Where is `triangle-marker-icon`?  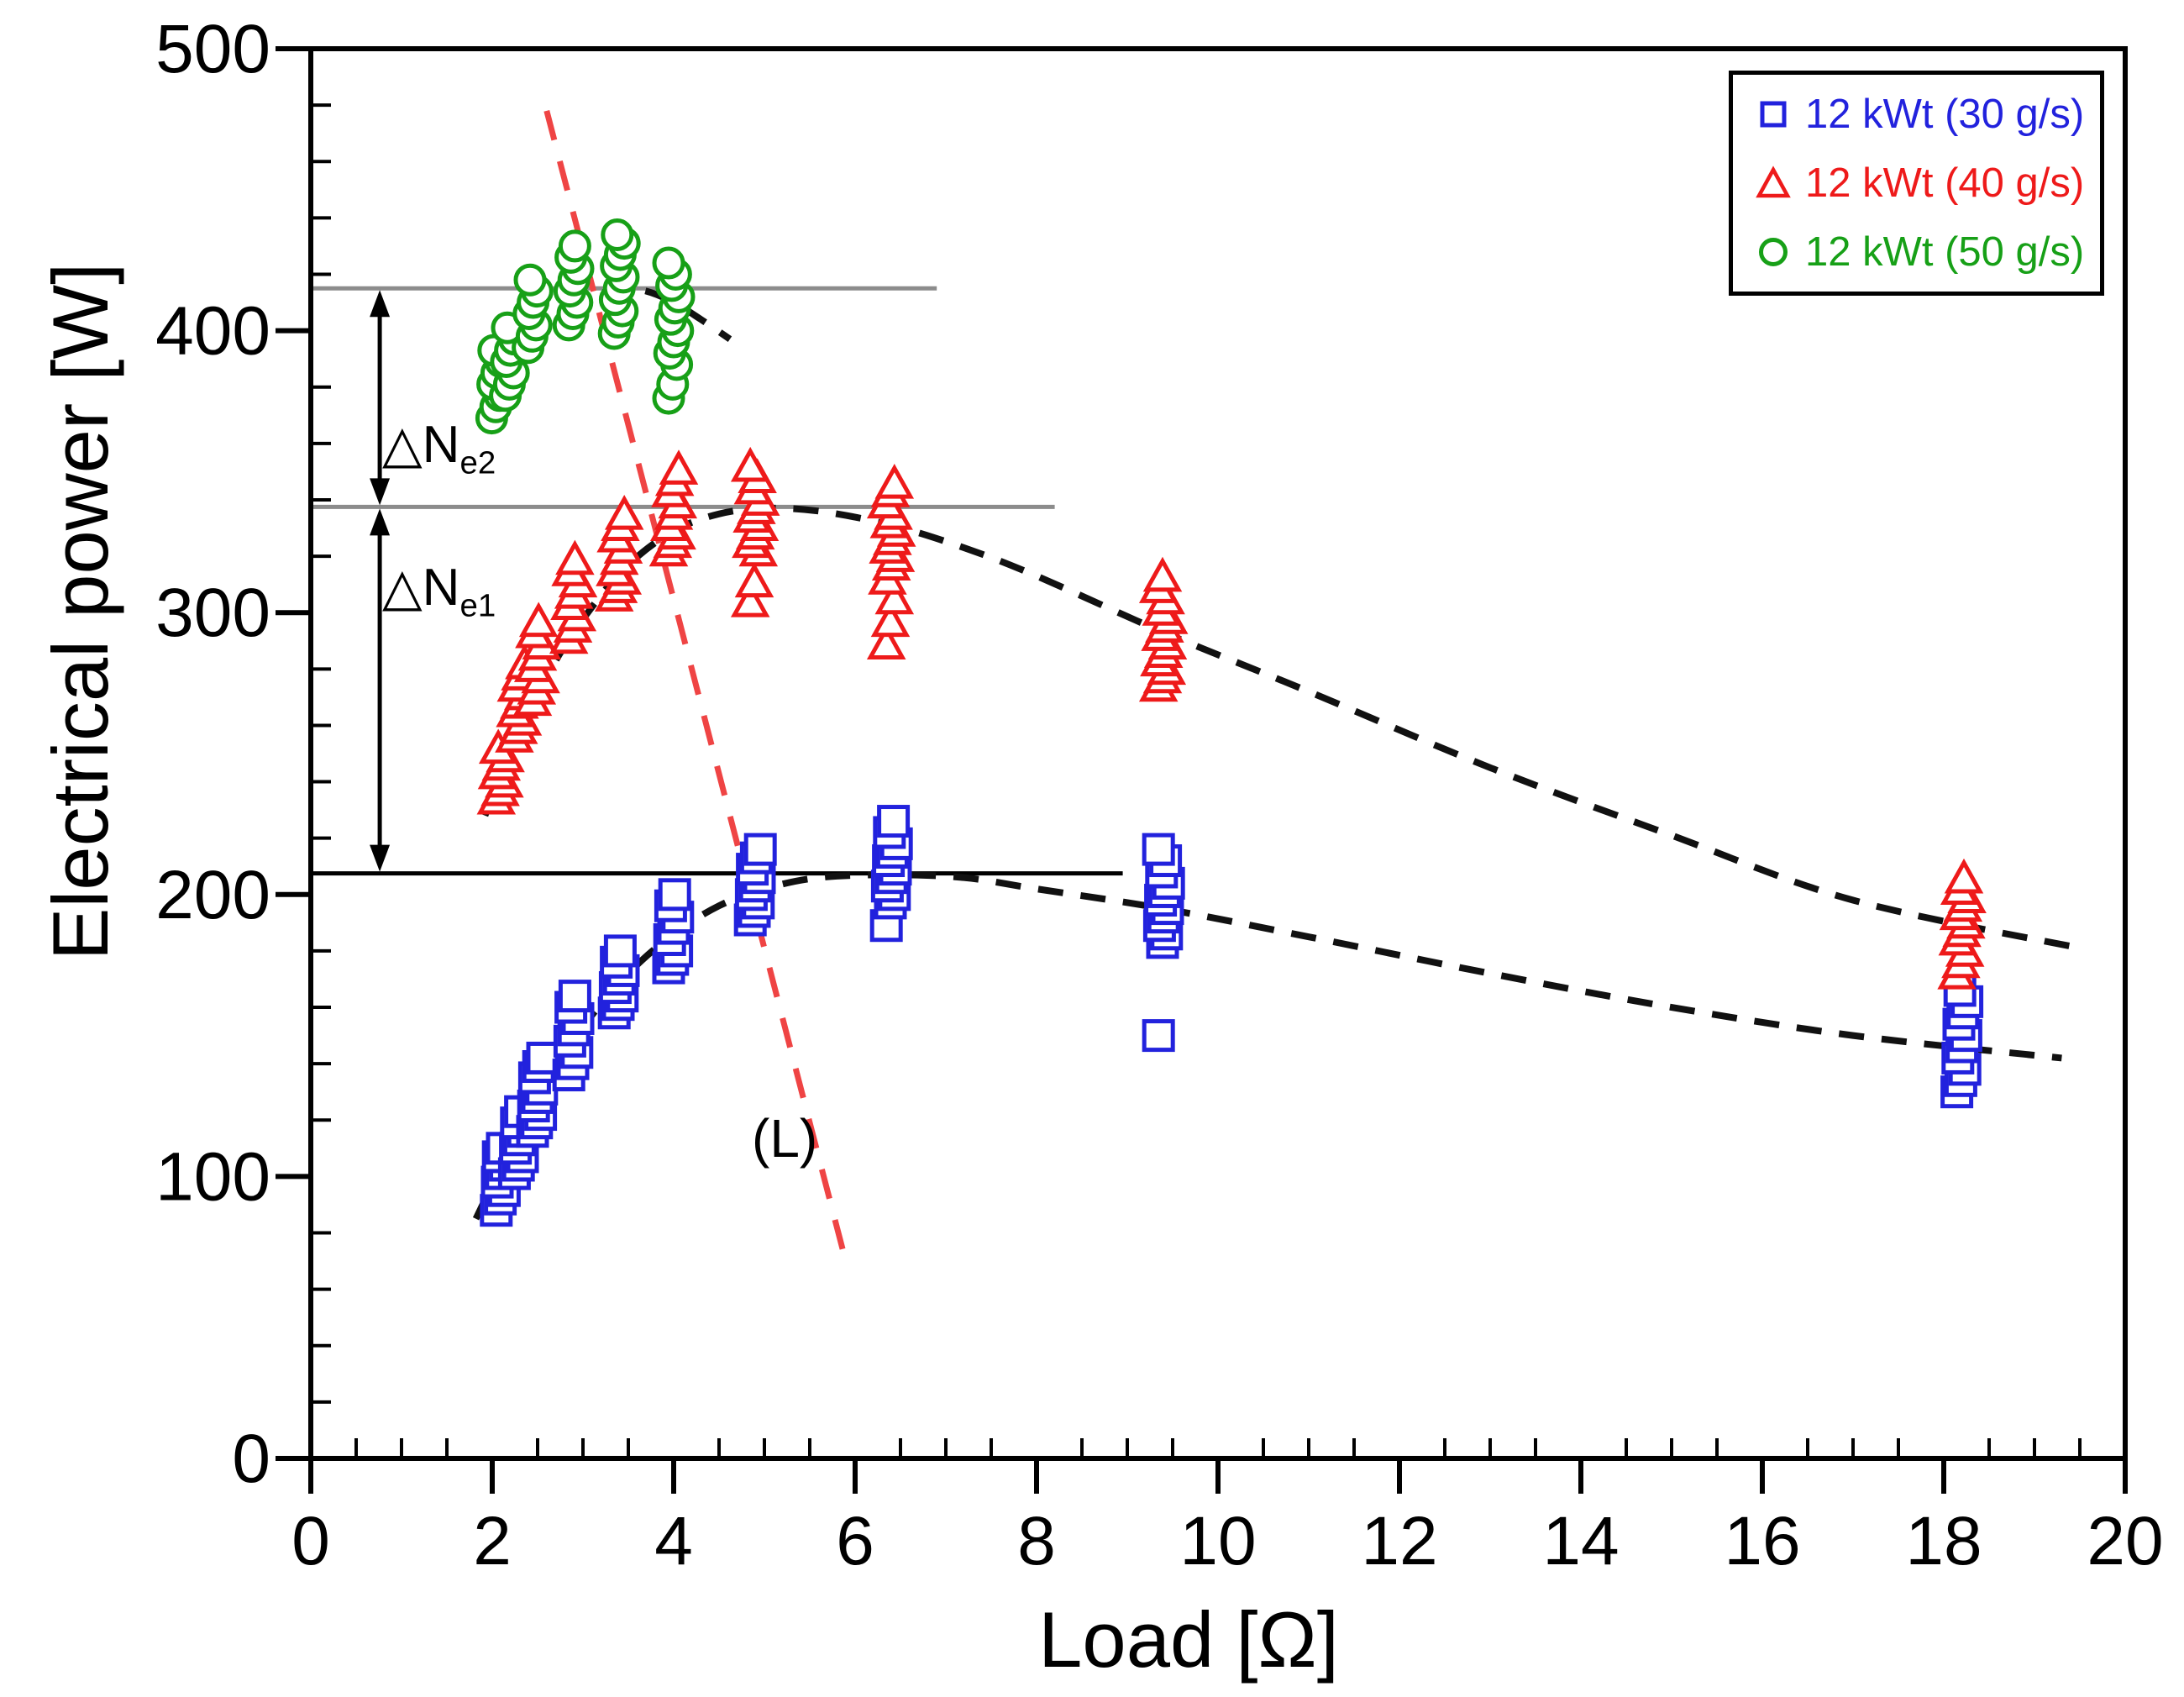 triangle-marker-icon is located at coordinates (1773, 181).